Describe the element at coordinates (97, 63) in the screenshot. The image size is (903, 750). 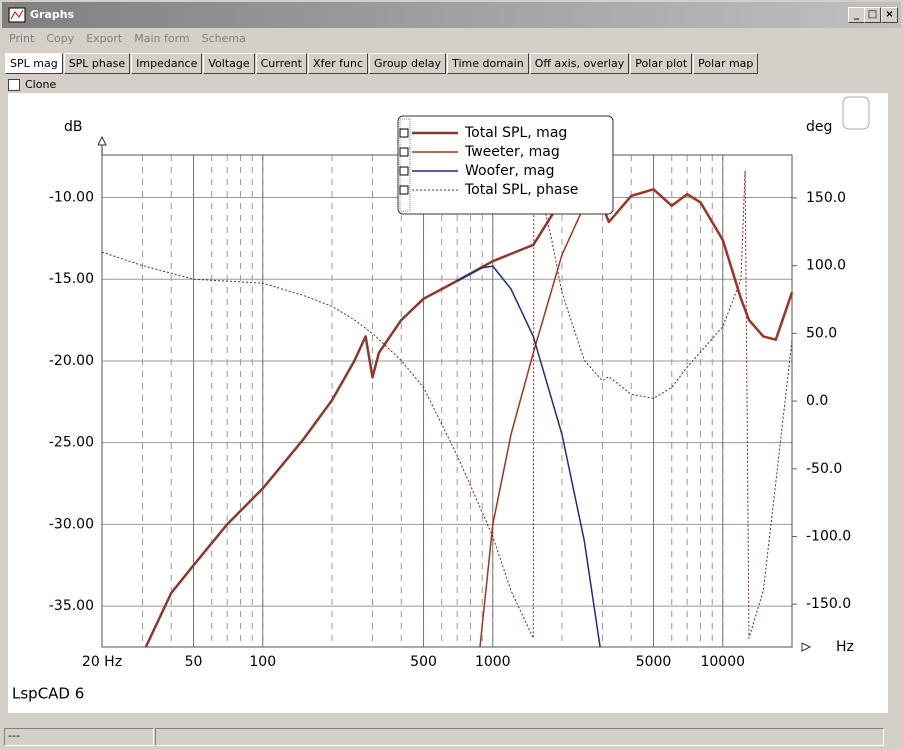
I see `tab: SPL phase` at that location.